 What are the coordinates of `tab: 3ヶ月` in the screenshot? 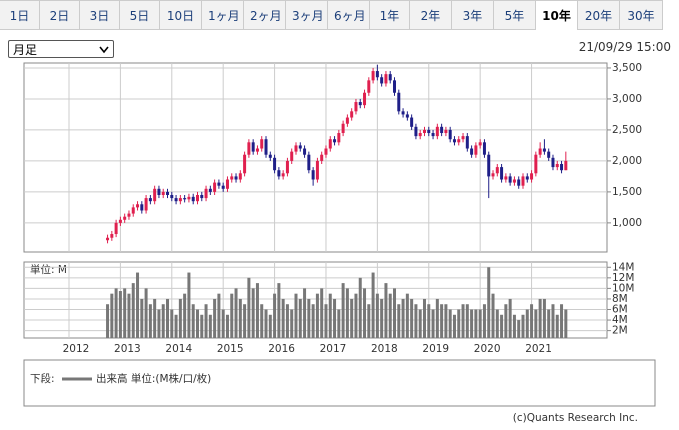 It's located at (307, 15).